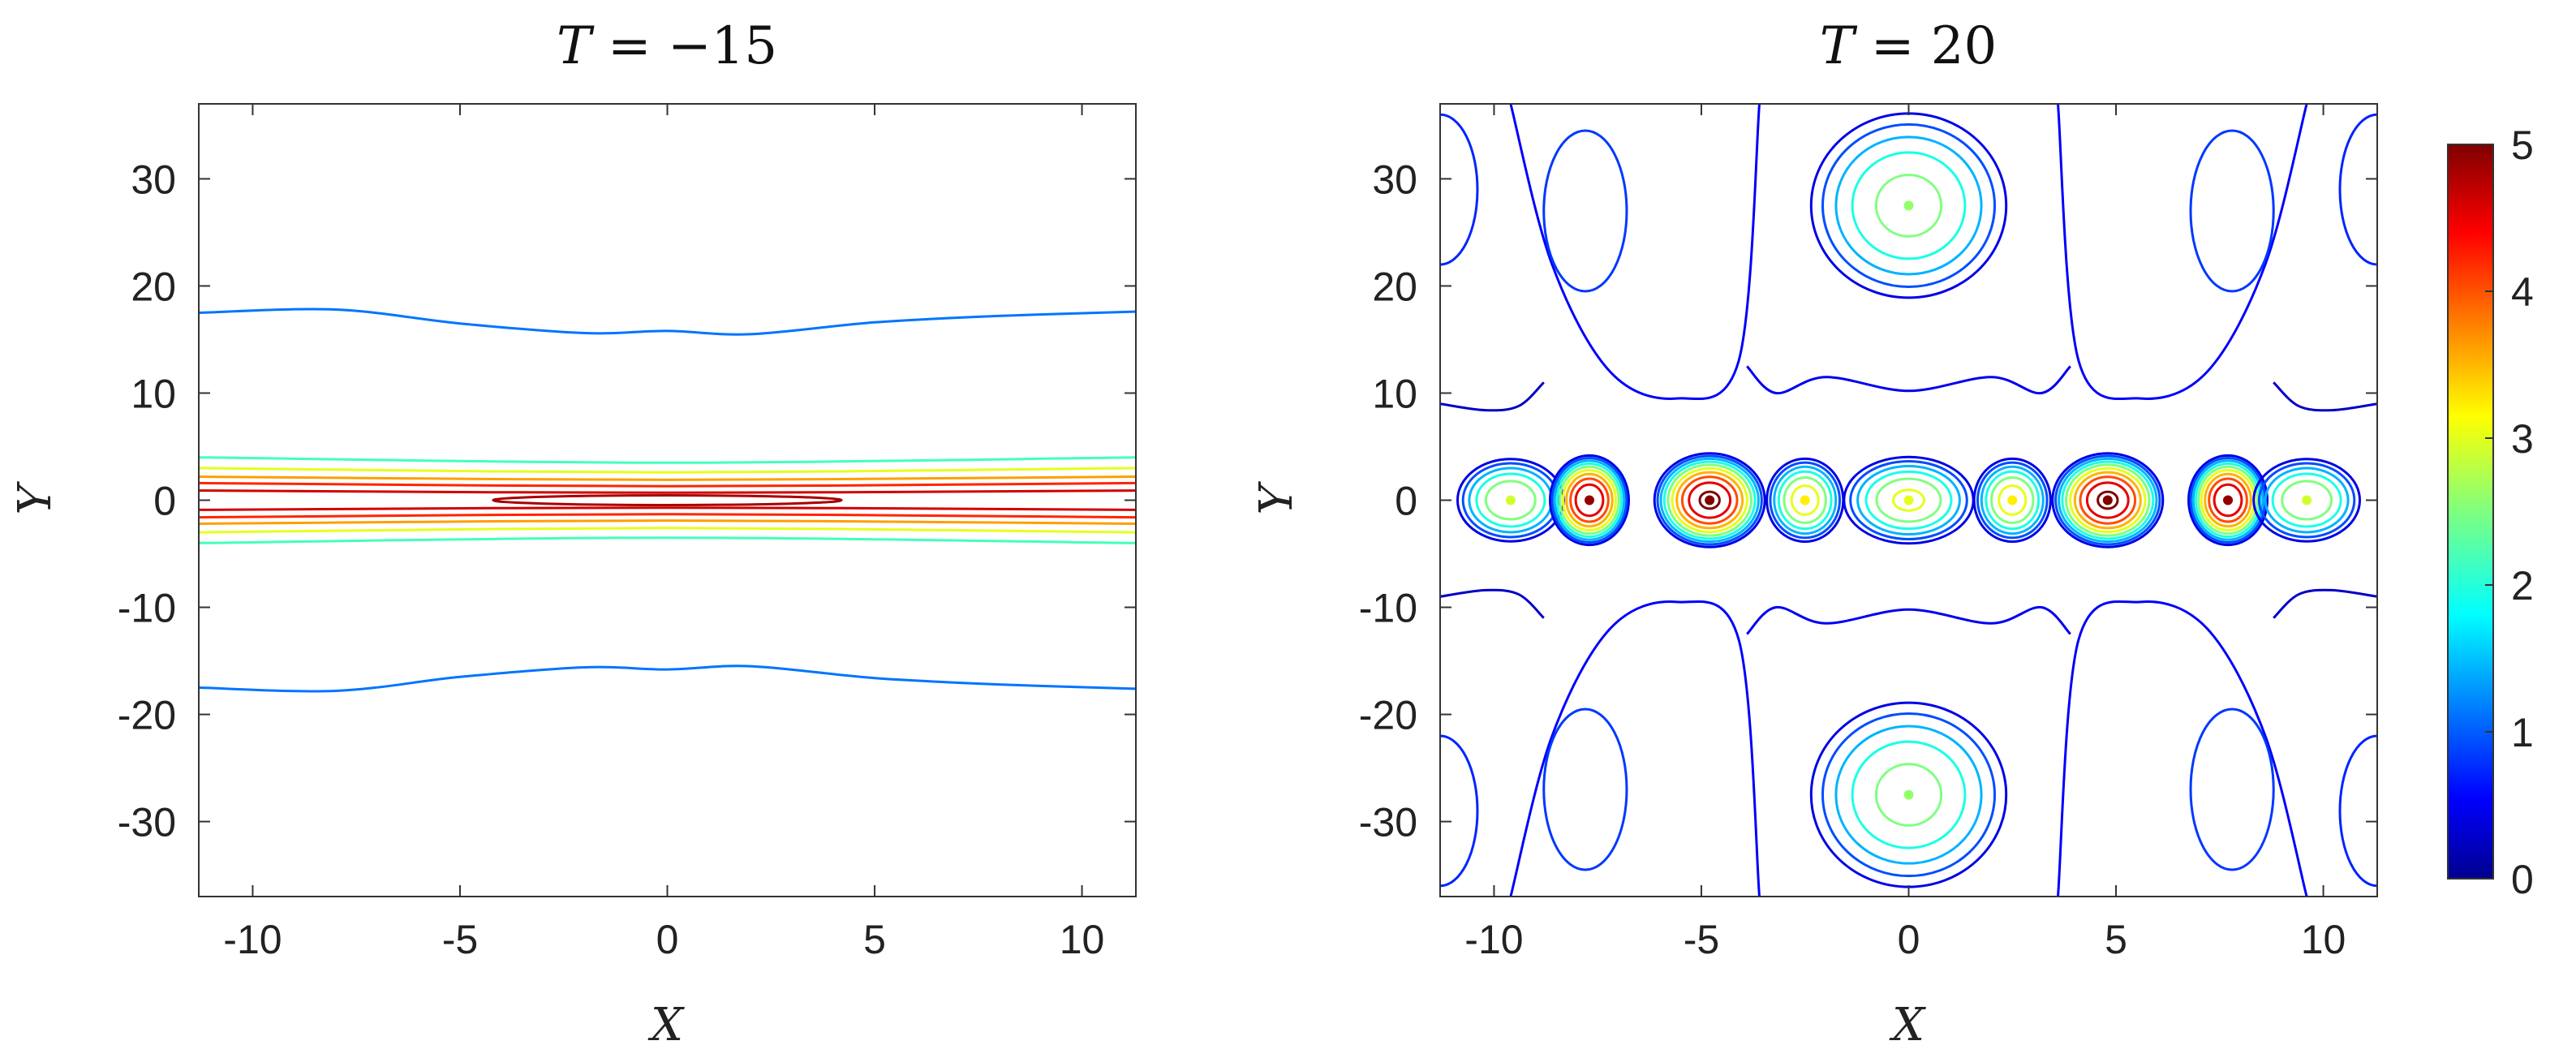 The width and height of the screenshot is (2576, 1058). Describe the element at coordinates (153, 393) in the screenshot. I see `left-y-tick-label: 10` at that location.